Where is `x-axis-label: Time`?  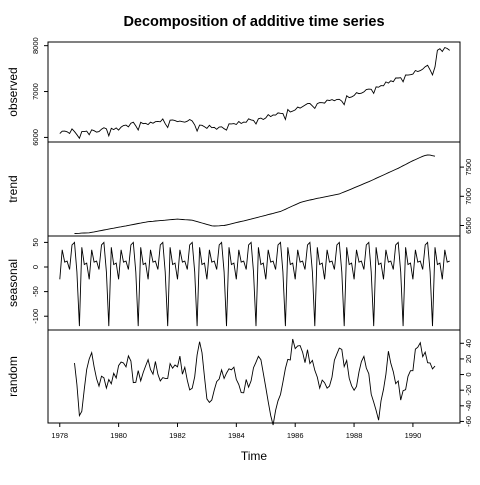 x-axis-label: Time is located at coordinates (254, 456).